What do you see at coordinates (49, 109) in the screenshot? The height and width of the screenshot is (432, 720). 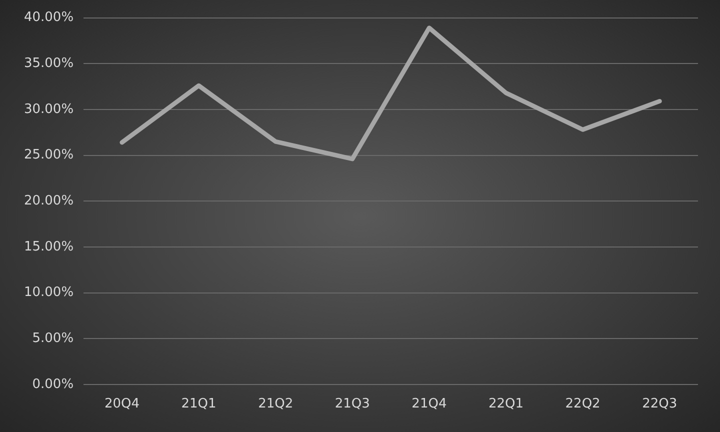 I see `y-tick-label: 30.00%` at bounding box center [49, 109].